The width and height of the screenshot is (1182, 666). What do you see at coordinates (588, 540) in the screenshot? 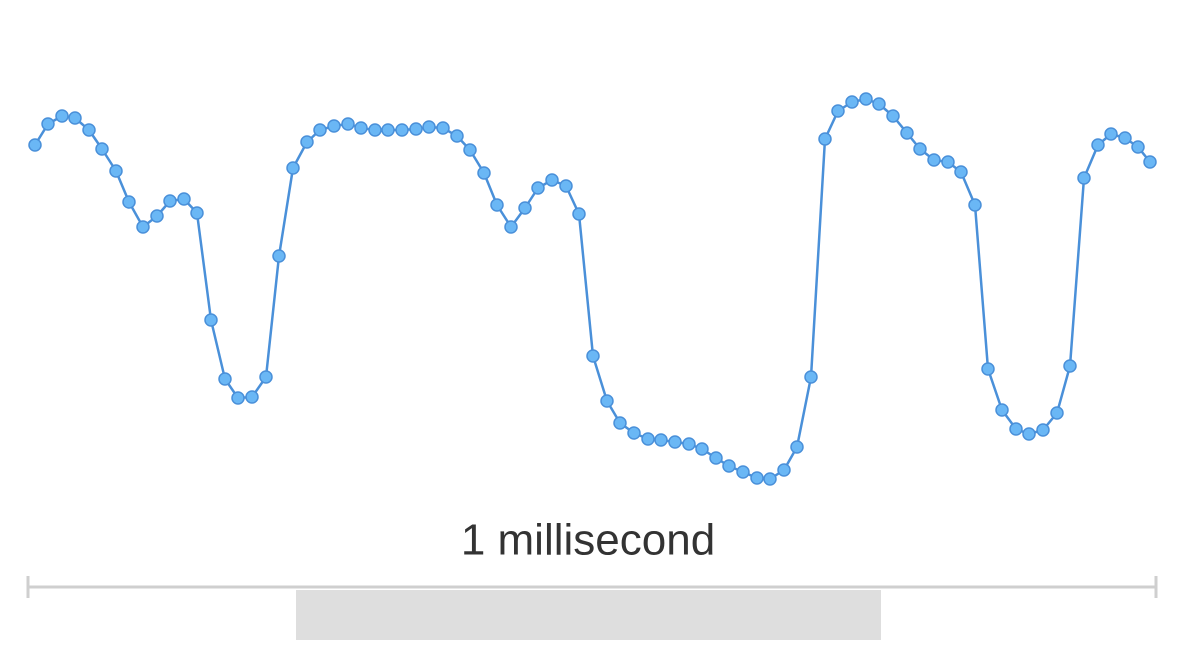
I see `scale-label: 1 millisecond` at bounding box center [588, 540].